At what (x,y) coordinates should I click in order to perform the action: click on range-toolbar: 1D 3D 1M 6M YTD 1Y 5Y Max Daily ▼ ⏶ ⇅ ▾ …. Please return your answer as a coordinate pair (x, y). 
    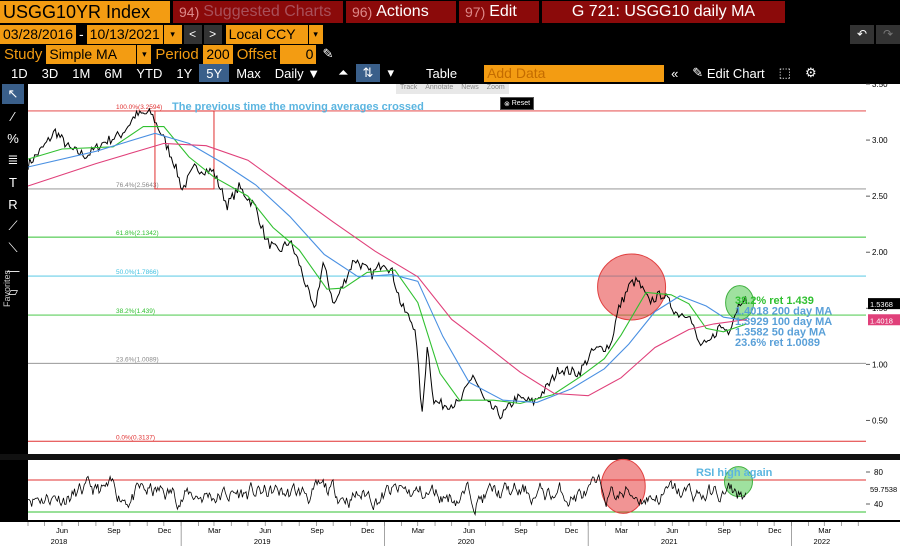
    Looking at the image, I should click on (450, 73).